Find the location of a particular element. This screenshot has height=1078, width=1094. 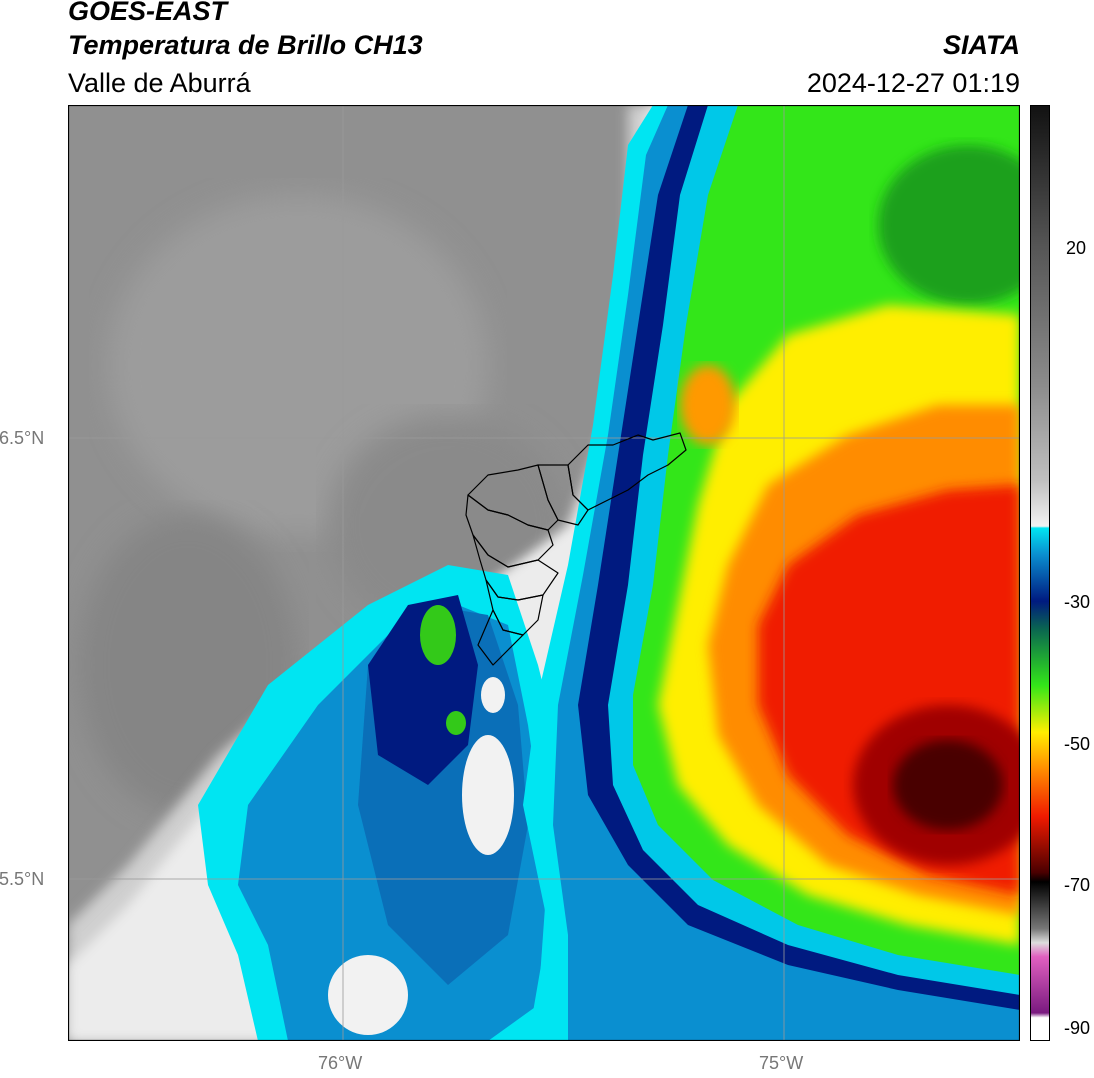

datetime-label: 2024-12-27 01:19 is located at coordinates (913, 83).